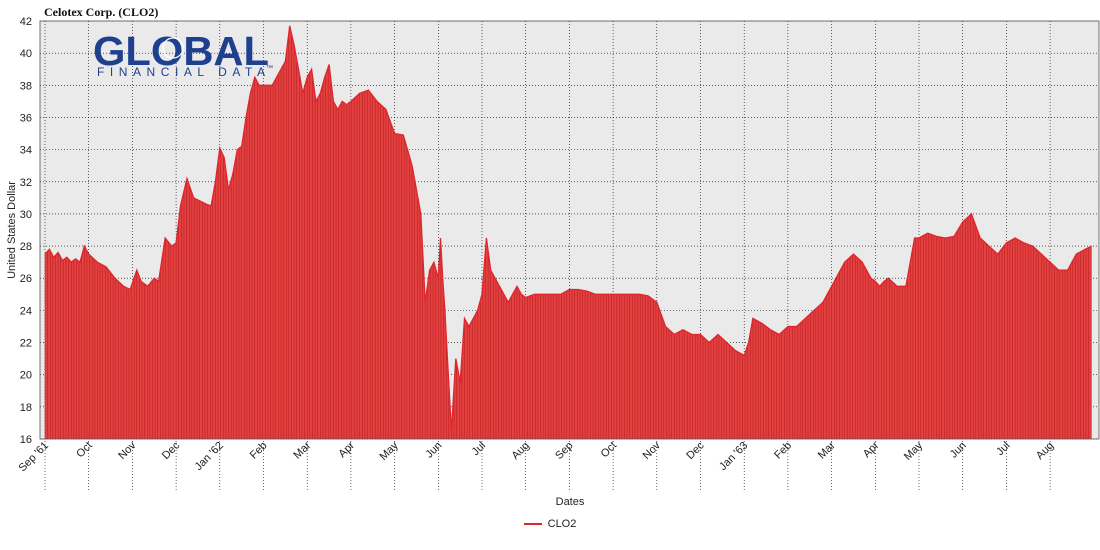 This screenshot has height=550, width=1100. I want to click on y-tick-label: 32, so click(26, 183).